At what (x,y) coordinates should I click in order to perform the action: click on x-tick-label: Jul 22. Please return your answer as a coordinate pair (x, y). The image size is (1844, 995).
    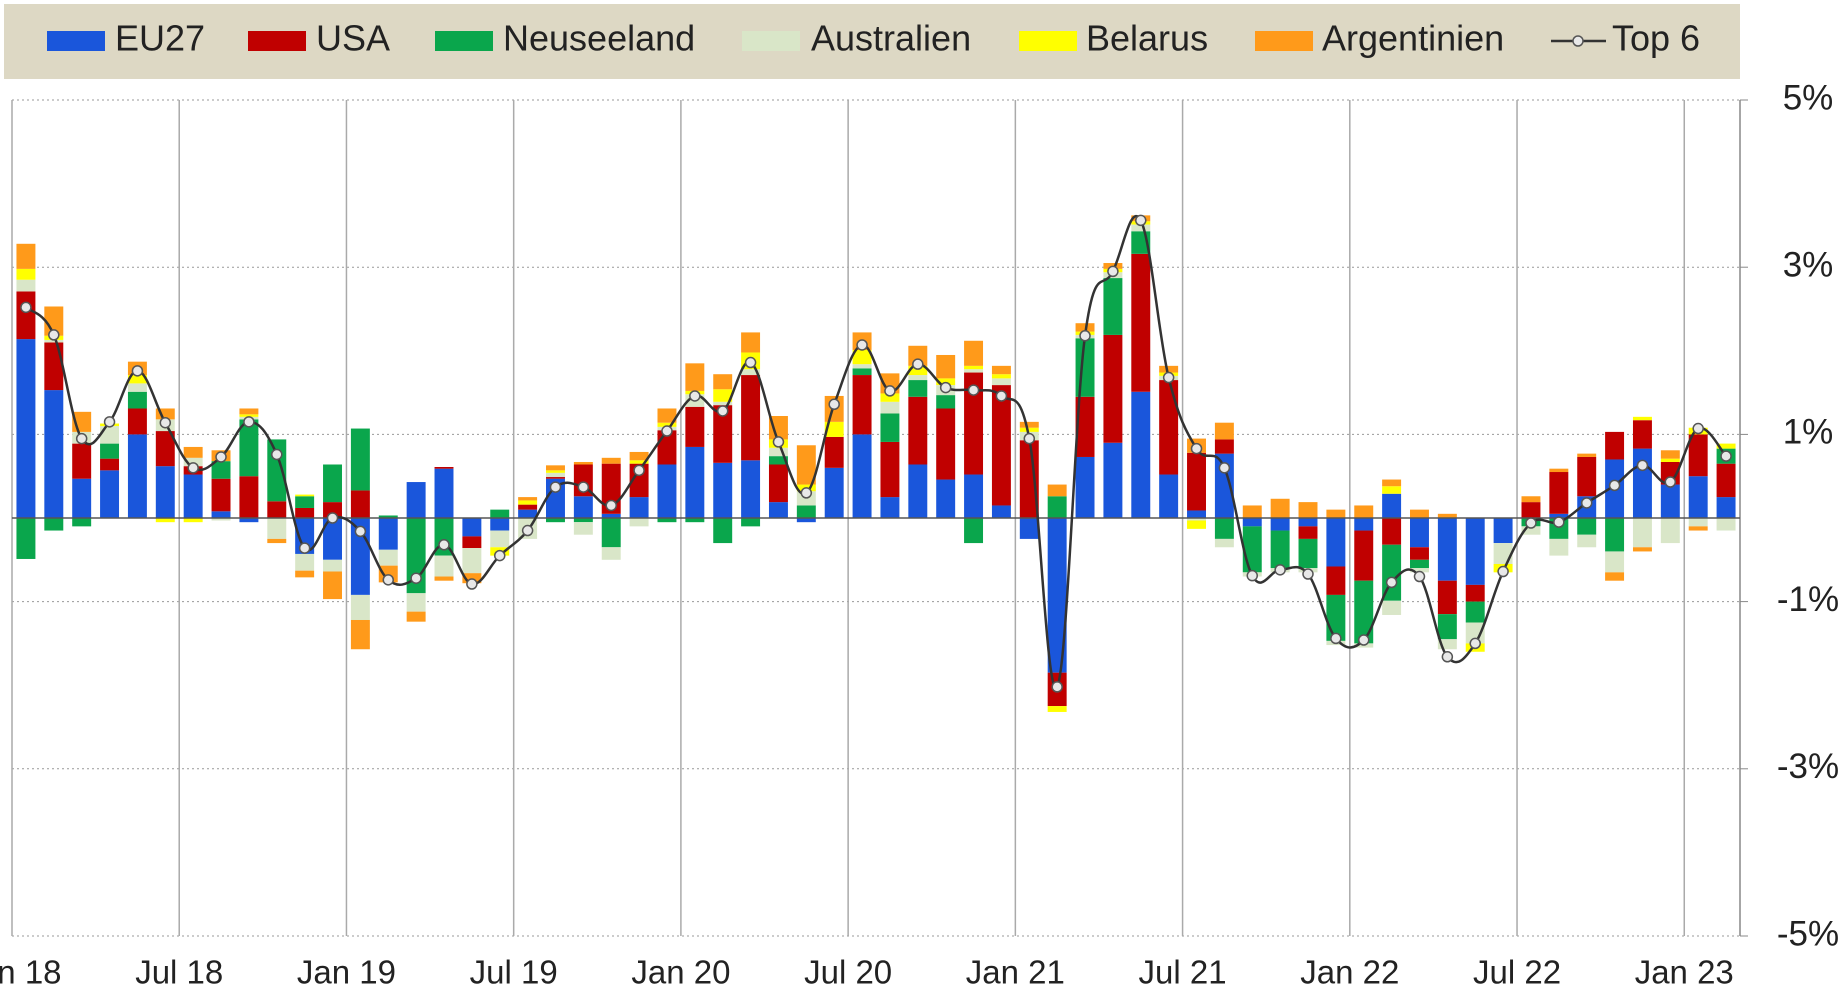
    Looking at the image, I should click on (1517, 972).